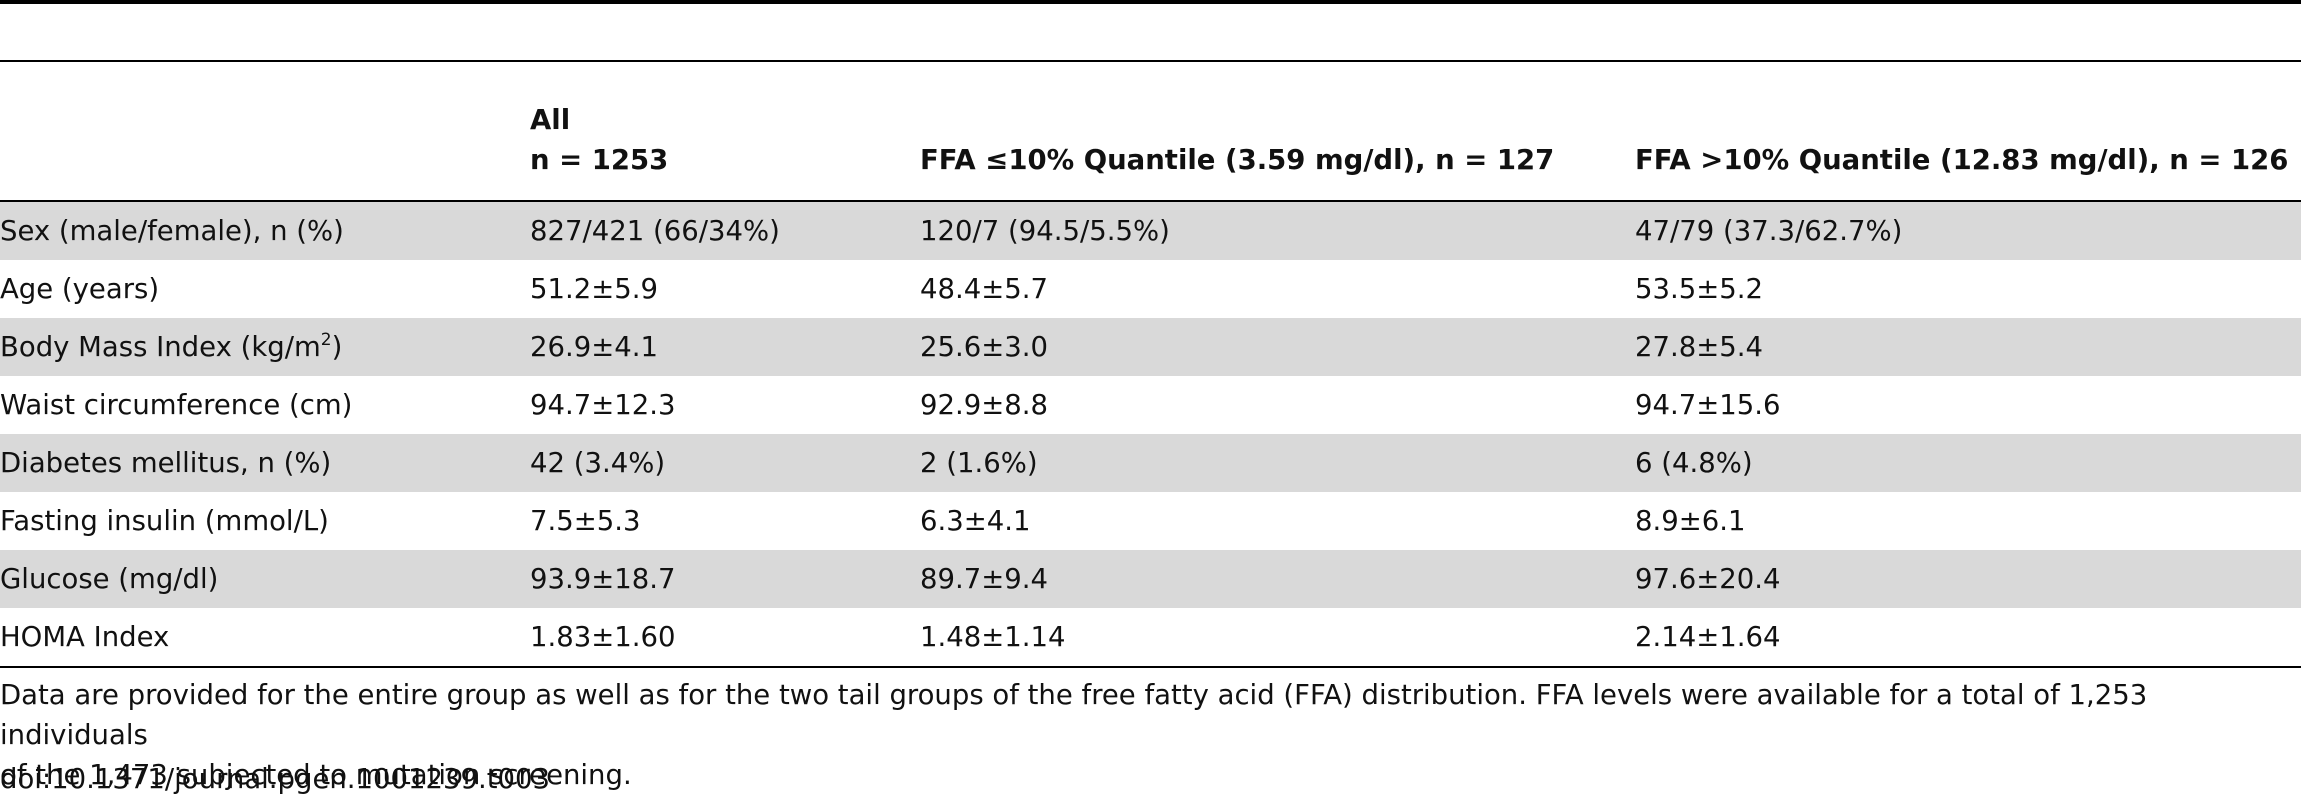  What do you see at coordinates (725, 347) in the screenshot?
I see `cell-all: 26.9±4.1` at bounding box center [725, 347].